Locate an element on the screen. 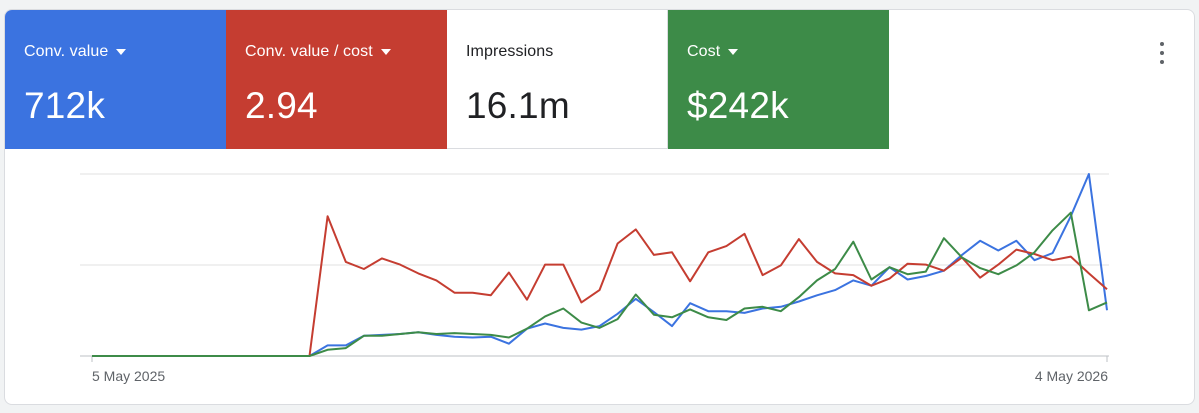  metric-header: Cost is located at coordinates (788, 52).